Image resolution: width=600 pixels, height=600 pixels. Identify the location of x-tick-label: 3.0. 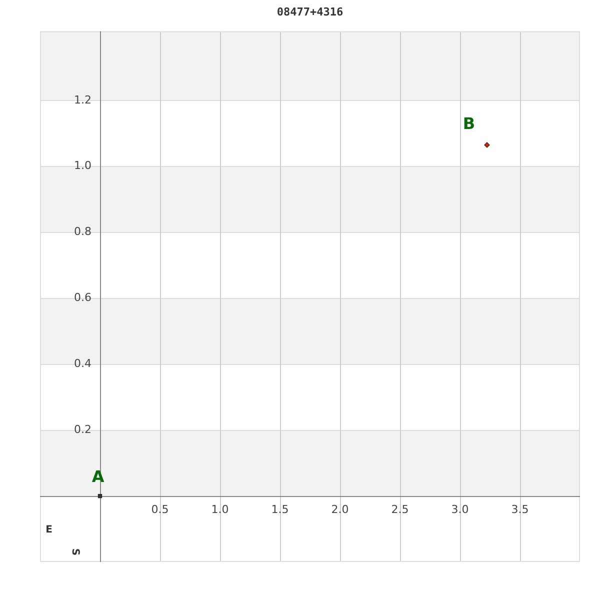
(460, 509).